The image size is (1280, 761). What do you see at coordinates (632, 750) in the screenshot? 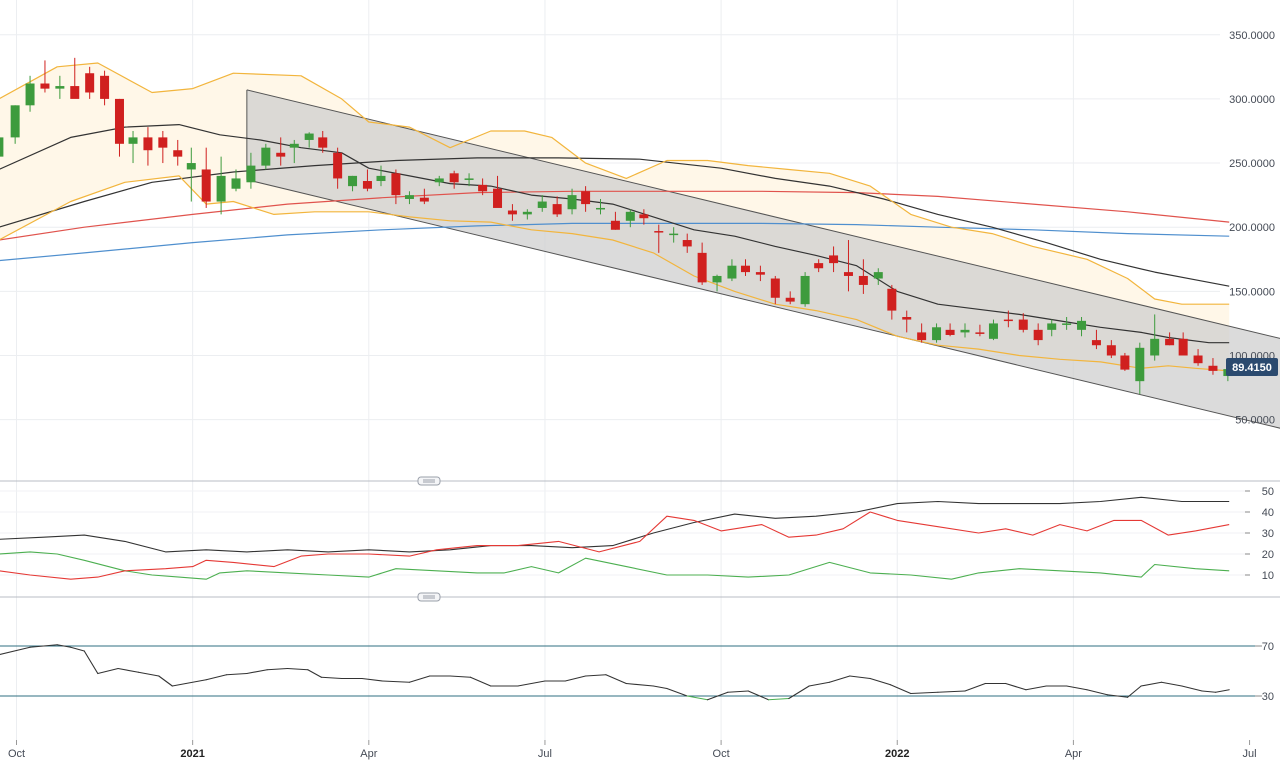
I see `time-axis: Oct 2021 Apr Jul Oct 2022 Apr Jul` at bounding box center [632, 750].